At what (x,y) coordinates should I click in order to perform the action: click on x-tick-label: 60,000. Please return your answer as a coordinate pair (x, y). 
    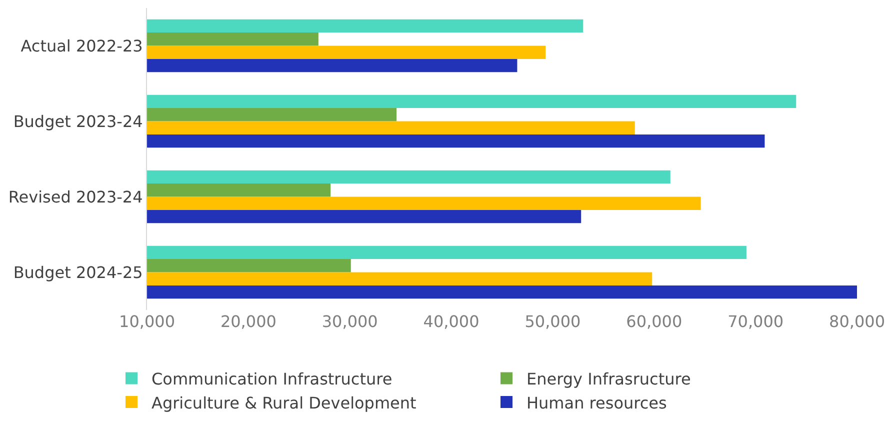
    Looking at the image, I should click on (654, 321).